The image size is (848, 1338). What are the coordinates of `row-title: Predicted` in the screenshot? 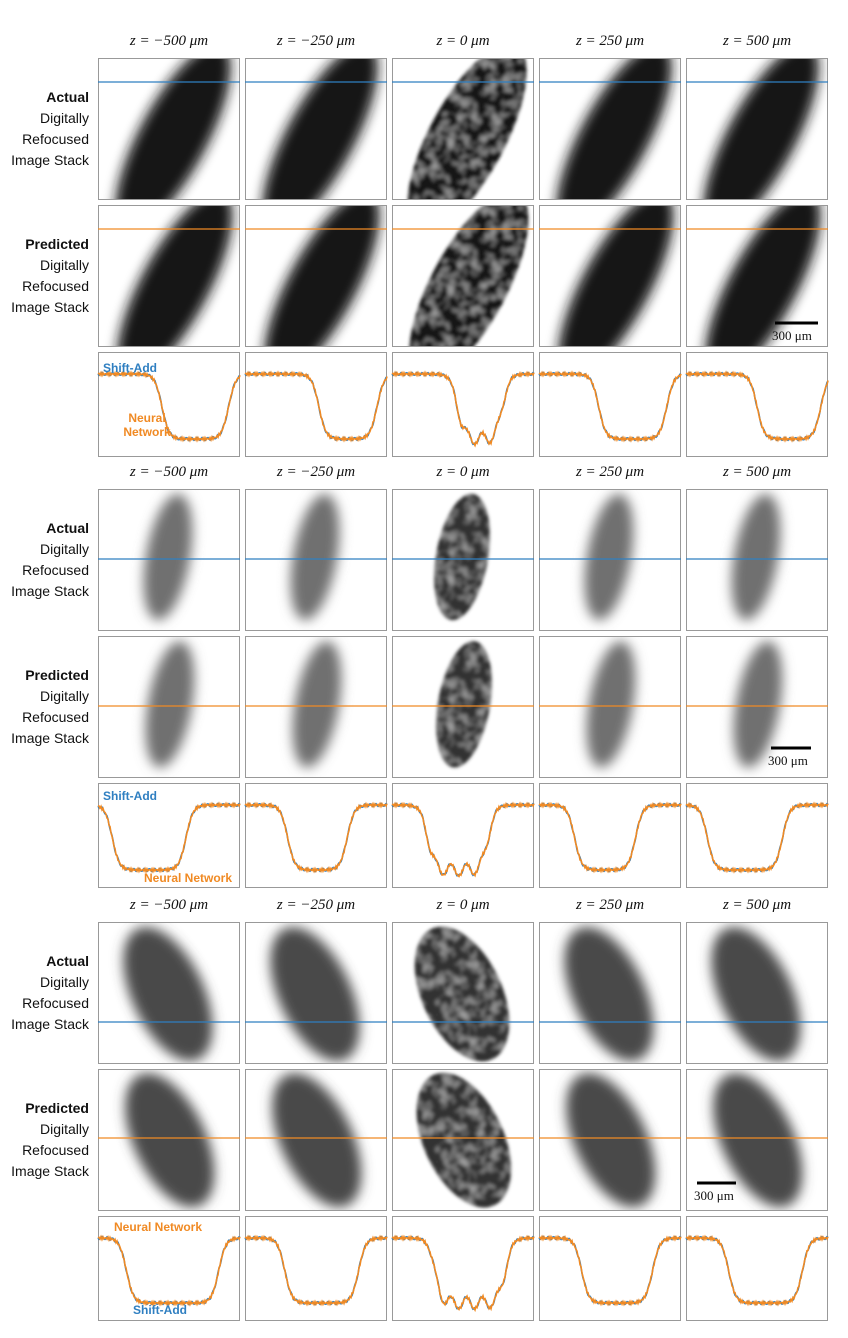 It's located at (57, 675).